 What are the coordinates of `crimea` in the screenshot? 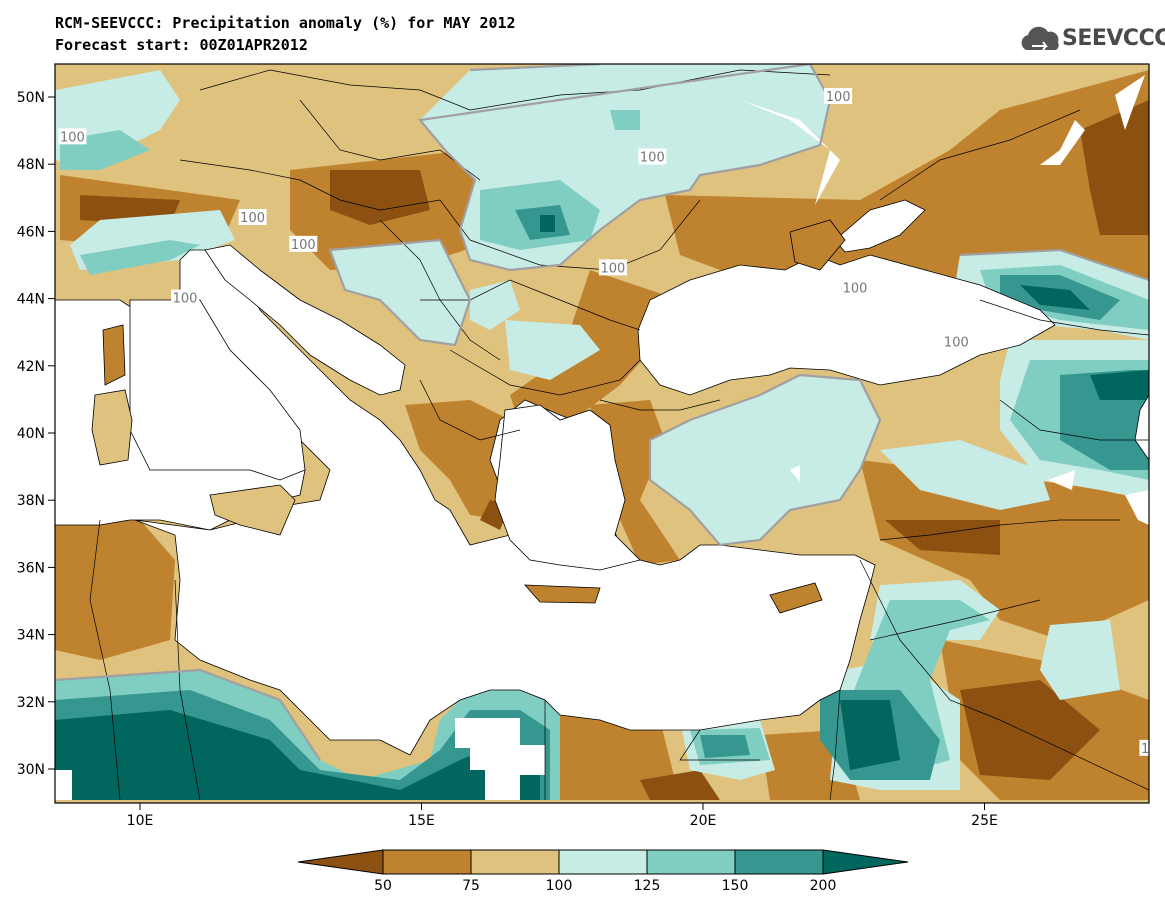 It's located at (817, 245).